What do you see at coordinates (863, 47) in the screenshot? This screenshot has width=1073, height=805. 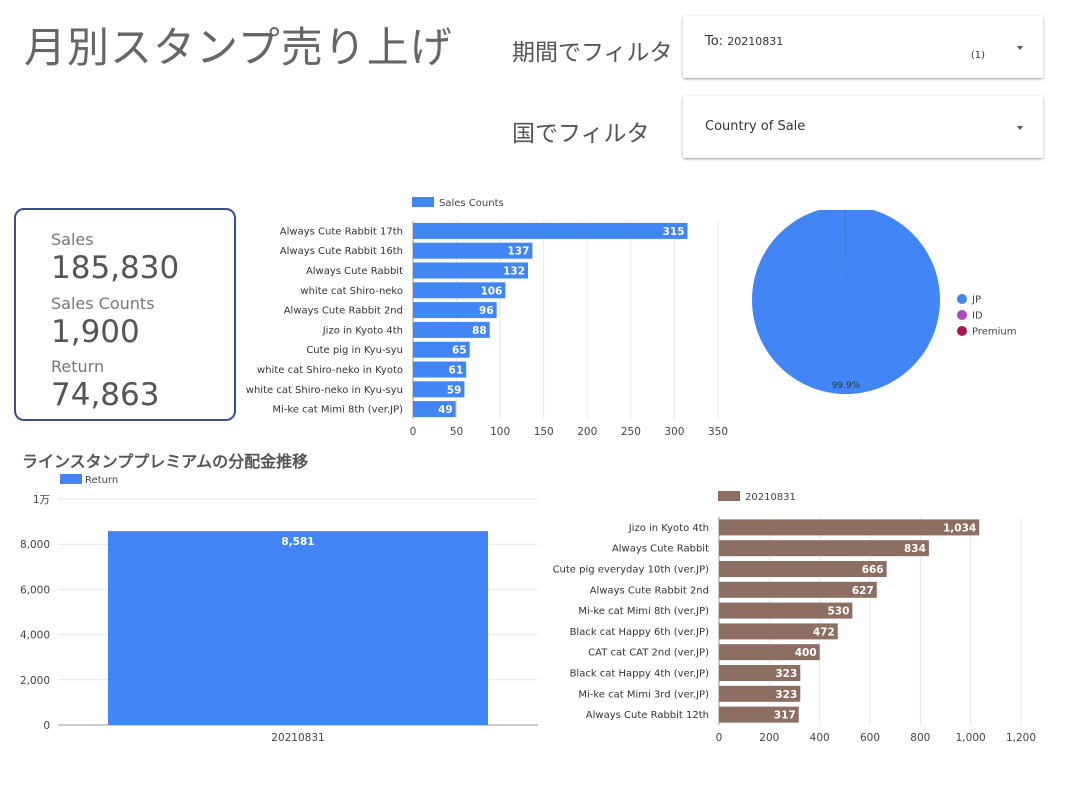 I see `period-filter-dropdown: To: 20210831 (1)` at bounding box center [863, 47].